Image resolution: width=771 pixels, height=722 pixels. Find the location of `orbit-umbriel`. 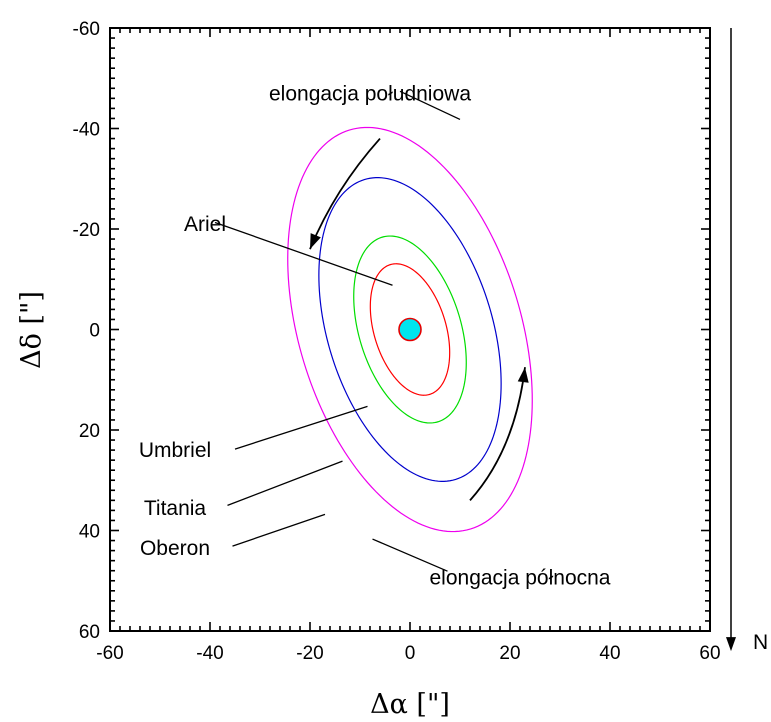

orbit-umbriel is located at coordinates (410, 329).